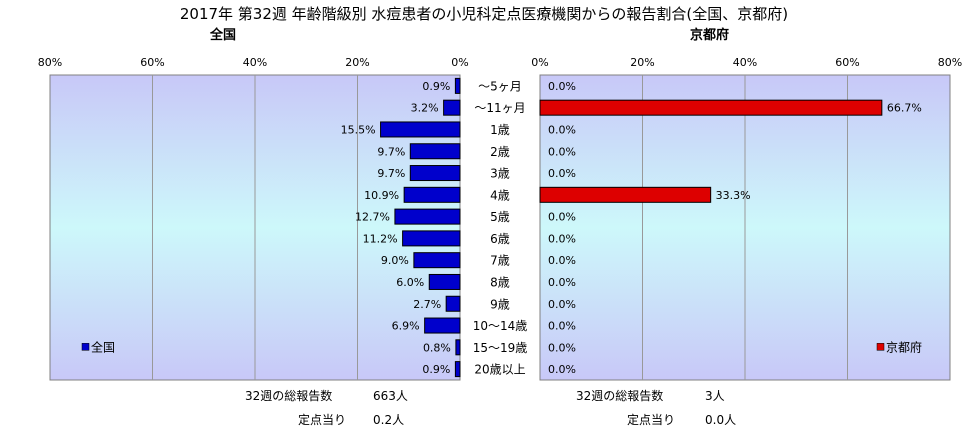  I want to click on tick-label-kyoto: 60%, so click(847, 62).